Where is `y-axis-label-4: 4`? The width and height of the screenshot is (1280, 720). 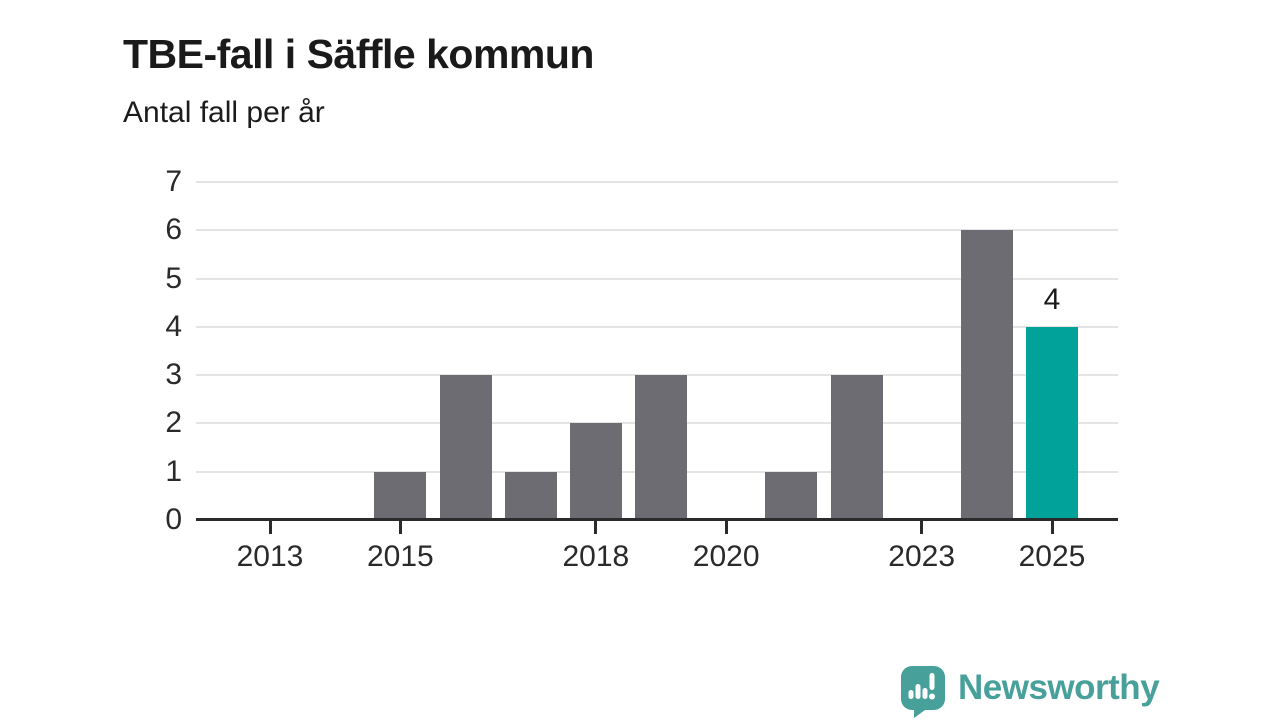
y-axis-label-4: 4 is located at coordinates (173, 326).